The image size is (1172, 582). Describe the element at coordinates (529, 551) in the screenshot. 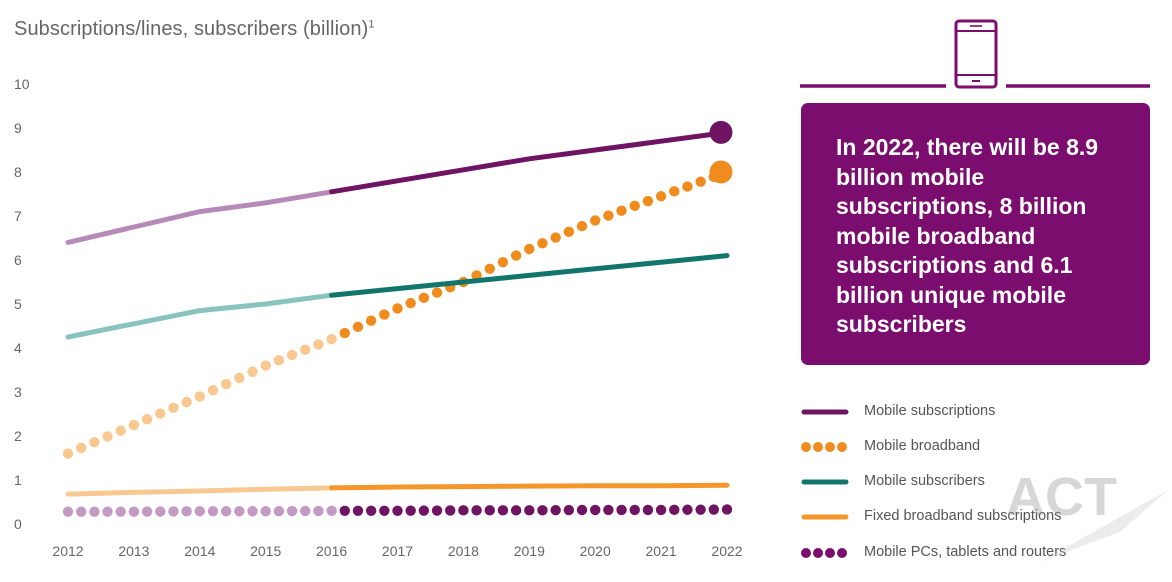

I see `x-tick-label: 2019` at that location.